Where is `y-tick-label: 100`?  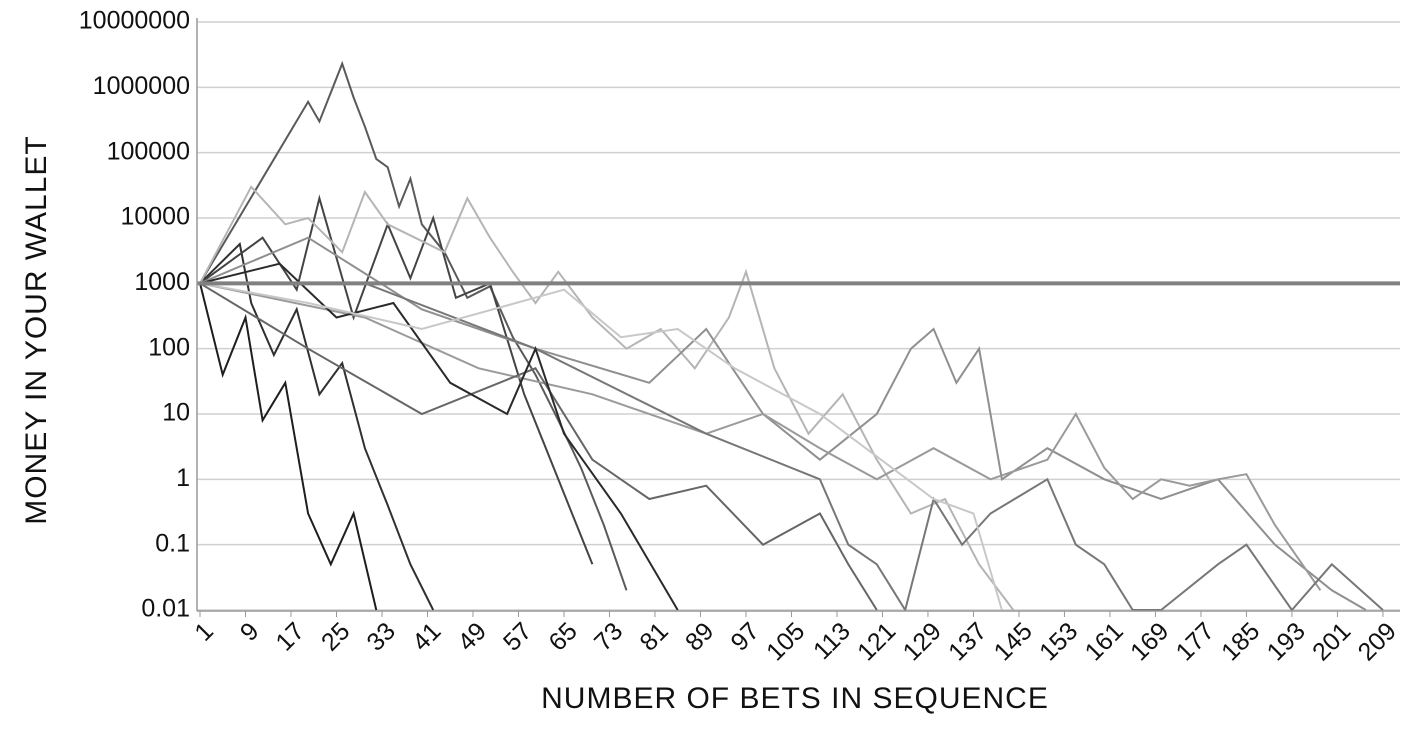 y-tick-label: 100 is located at coordinates (169, 347).